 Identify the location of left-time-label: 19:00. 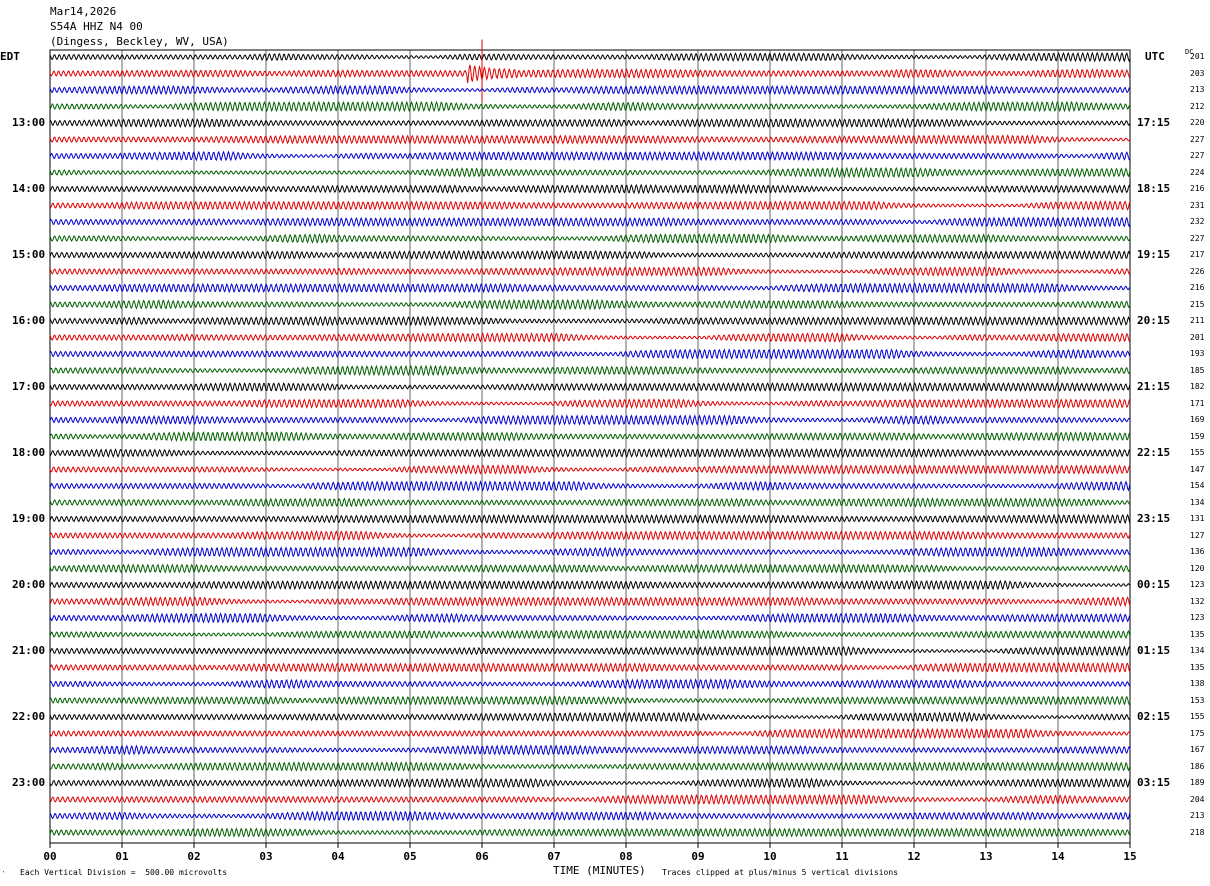
(29, 518).